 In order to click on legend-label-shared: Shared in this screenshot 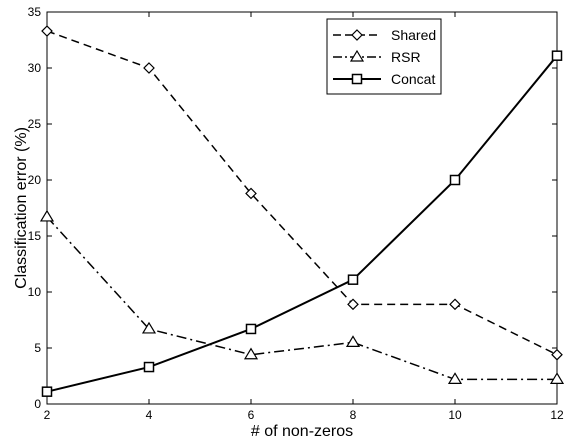, I will do `click(413, 35)`.